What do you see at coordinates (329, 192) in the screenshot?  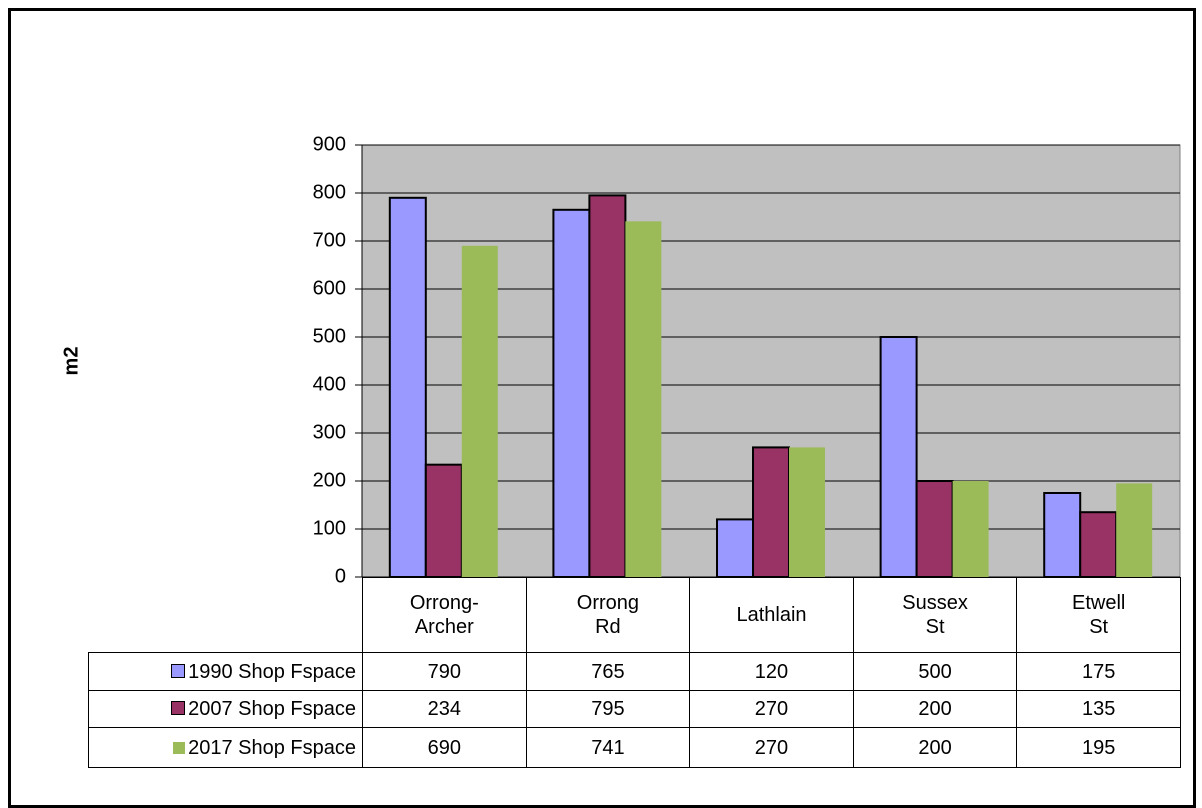 I see `y-tick-label: 800` at bounding box center [329, 192].